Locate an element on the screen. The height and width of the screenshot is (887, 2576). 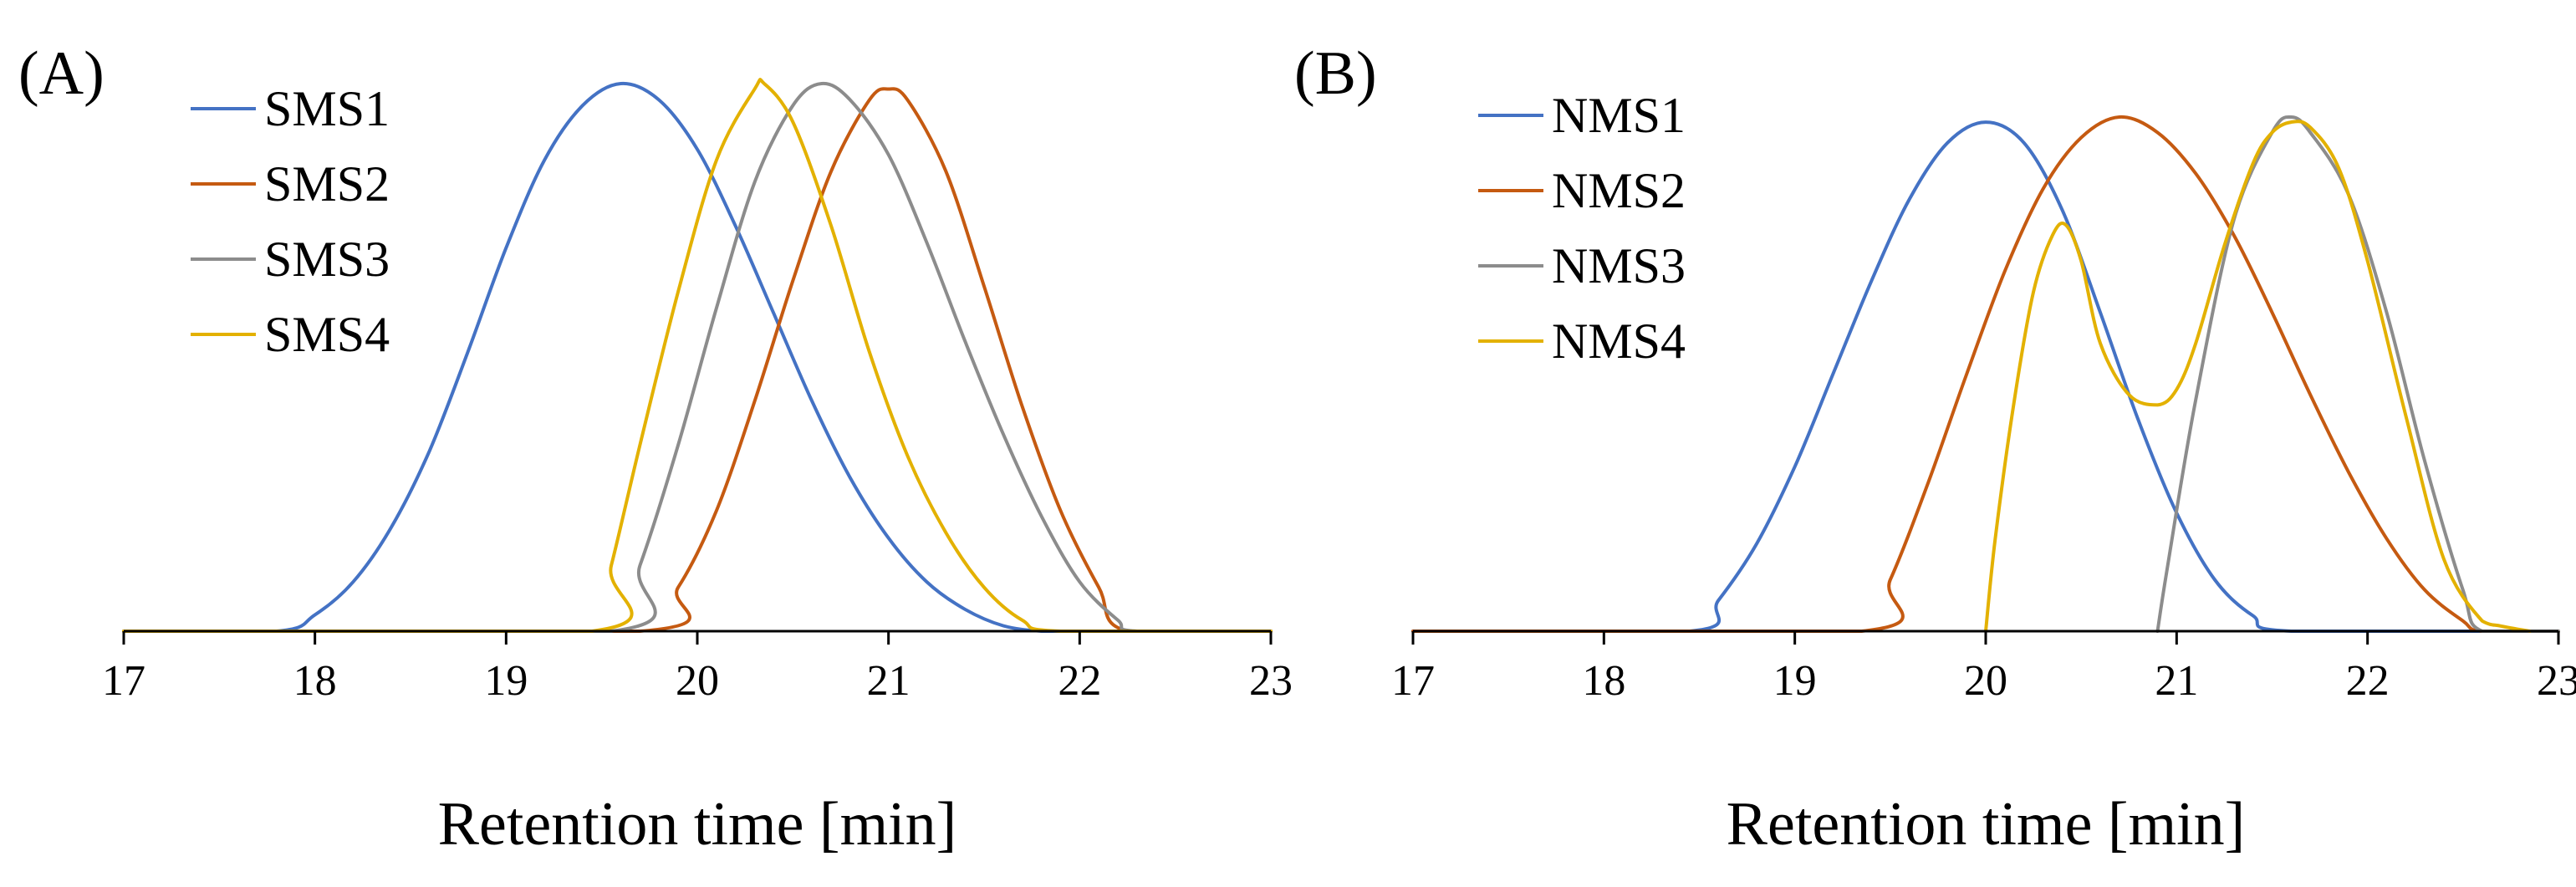
x-axis-title-a: Retention time [min] is located at coordinates (697, 824).